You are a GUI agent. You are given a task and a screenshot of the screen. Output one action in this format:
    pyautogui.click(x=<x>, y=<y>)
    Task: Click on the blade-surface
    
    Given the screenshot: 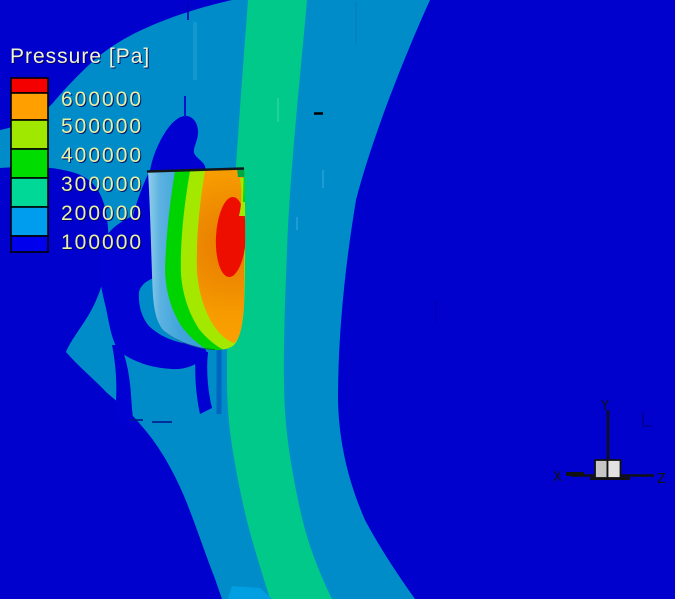 What is the action you would take?
    pyautogui.click(x=196, y=259)
    